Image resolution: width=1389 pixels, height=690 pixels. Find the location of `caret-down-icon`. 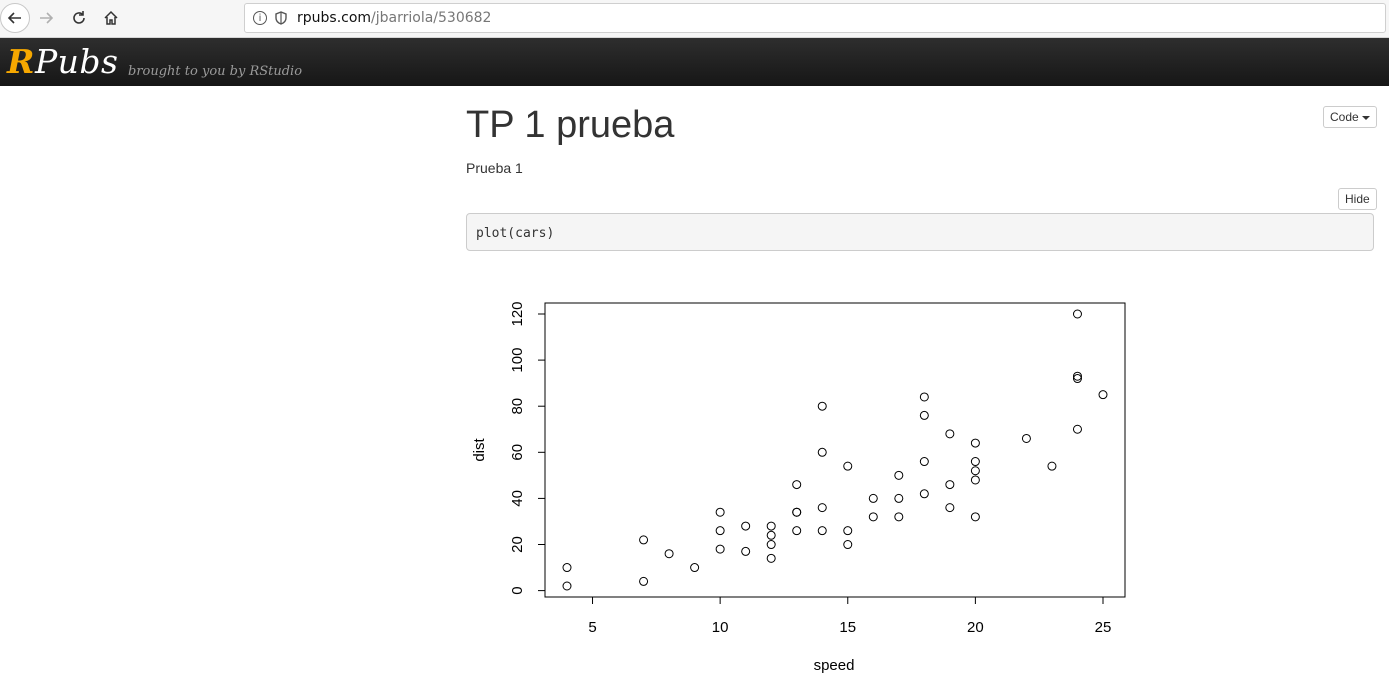

caret-down-icon is located at coordinates (1365, 117).